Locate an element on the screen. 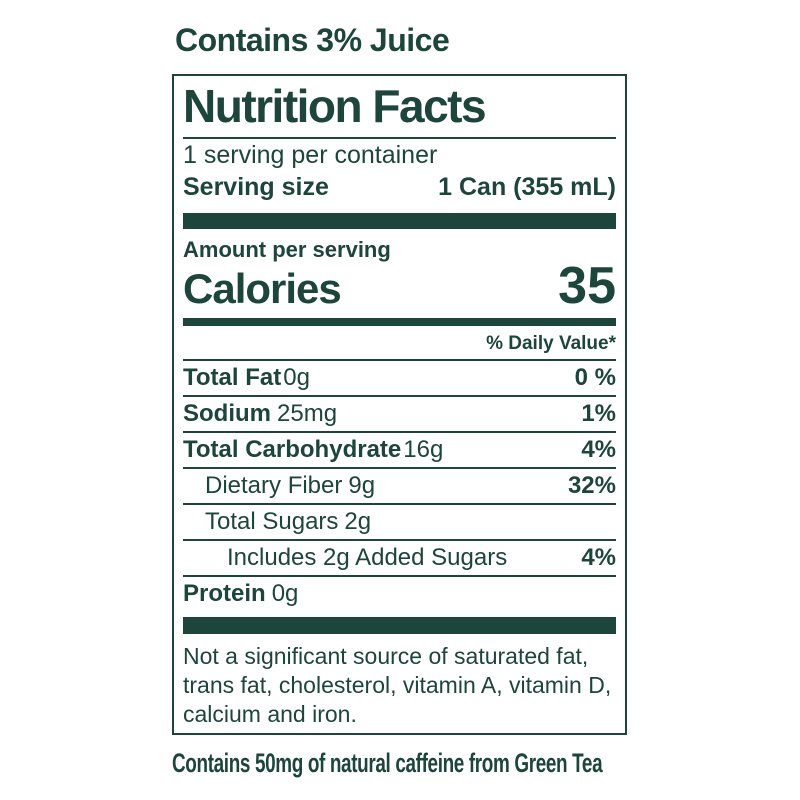 This screenshot has width=800, height=800. calories-label: Calories is located at coordinates (262, 288).